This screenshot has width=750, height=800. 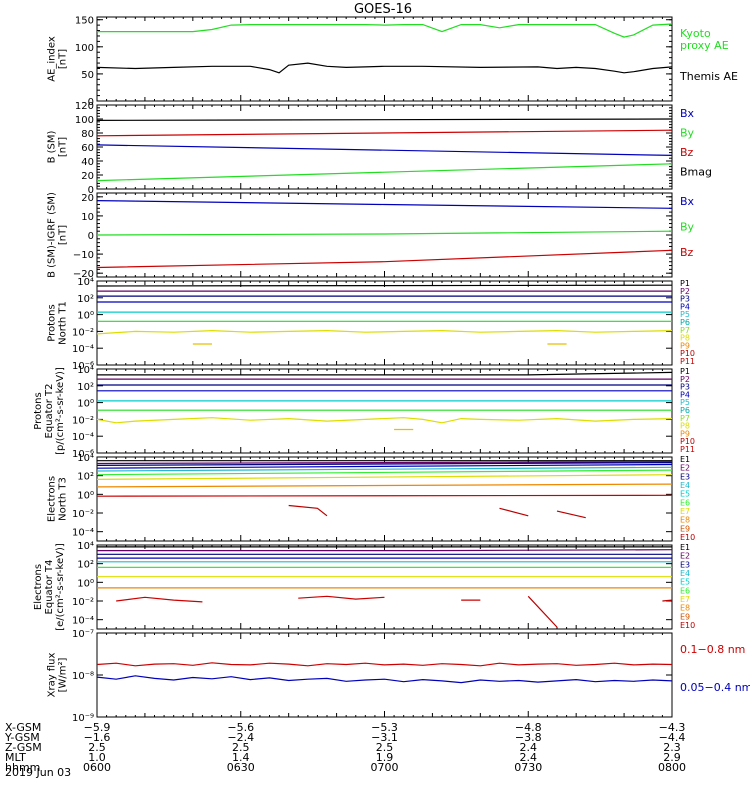 I want to click on y-tick-label: 20, so click(x=87, y=176).